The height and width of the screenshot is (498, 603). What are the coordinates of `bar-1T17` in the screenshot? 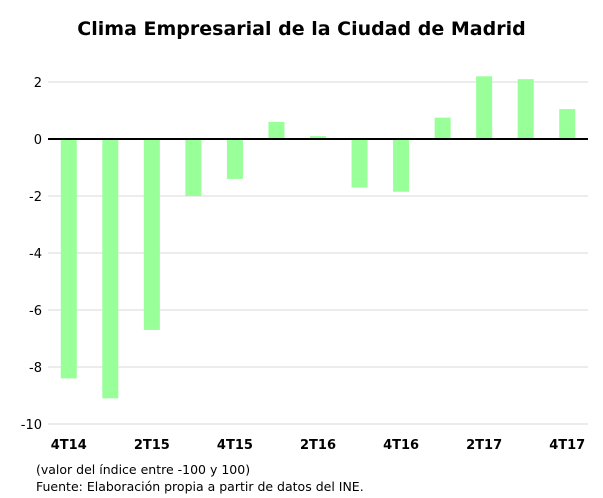 It's located at (442, 128).